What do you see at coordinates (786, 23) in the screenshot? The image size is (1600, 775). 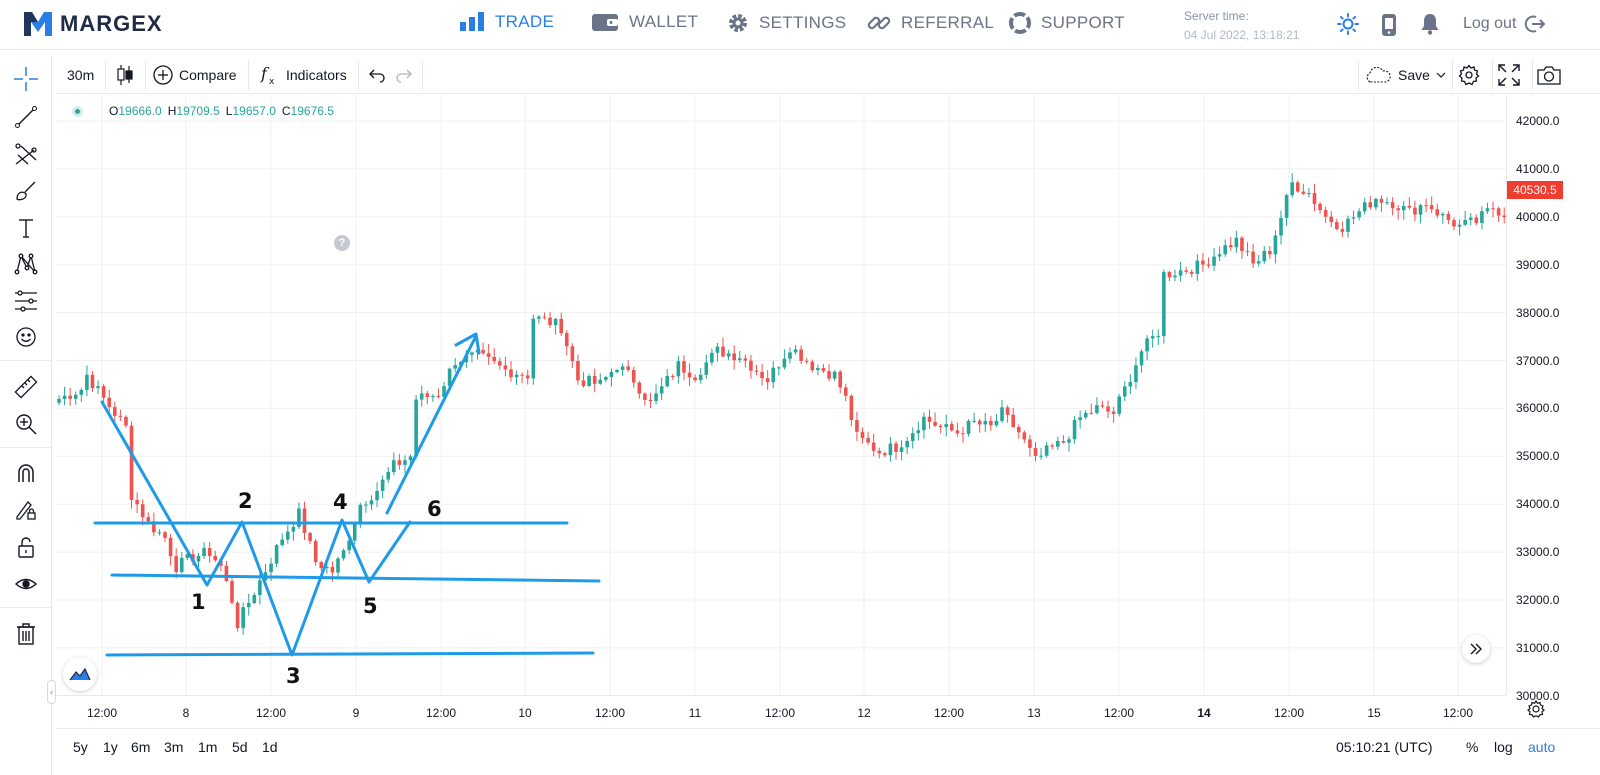 I see `nav-settings: SETTINGS` at bounding box center [786, 23].